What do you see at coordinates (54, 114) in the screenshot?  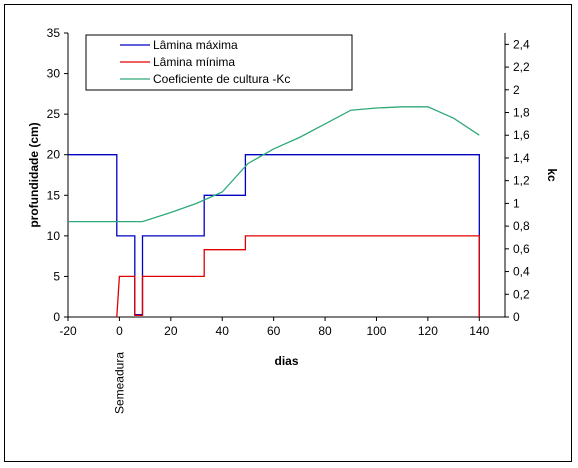 I see `y-tick-label: 25` at bounding box center [54, 114].